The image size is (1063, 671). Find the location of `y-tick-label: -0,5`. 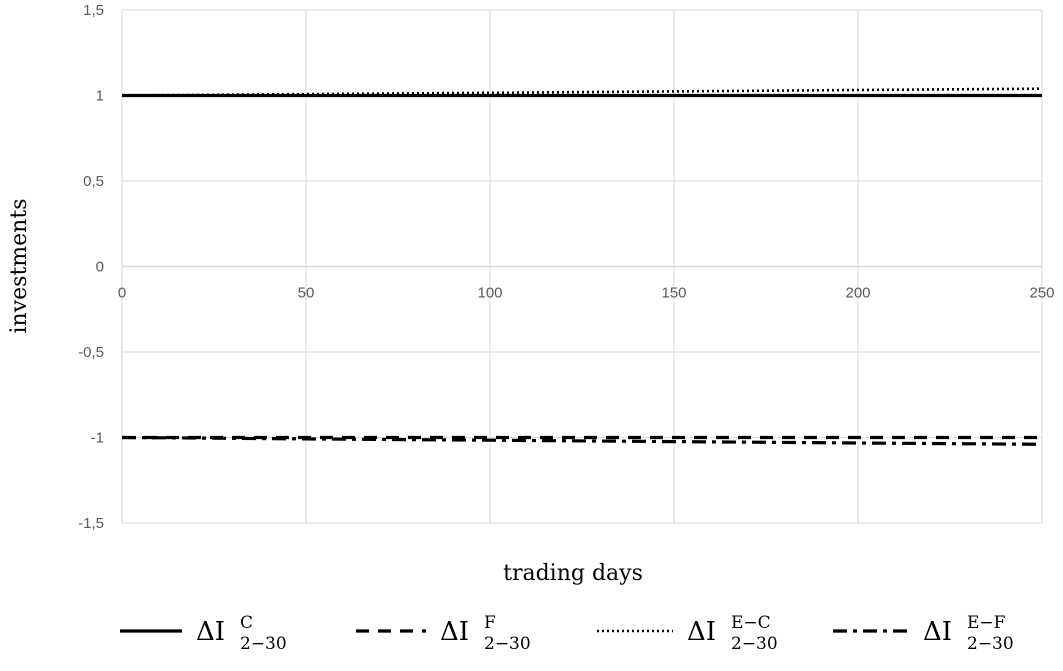

y-tick-label: -0,5 is located at coordinates (91, 352).